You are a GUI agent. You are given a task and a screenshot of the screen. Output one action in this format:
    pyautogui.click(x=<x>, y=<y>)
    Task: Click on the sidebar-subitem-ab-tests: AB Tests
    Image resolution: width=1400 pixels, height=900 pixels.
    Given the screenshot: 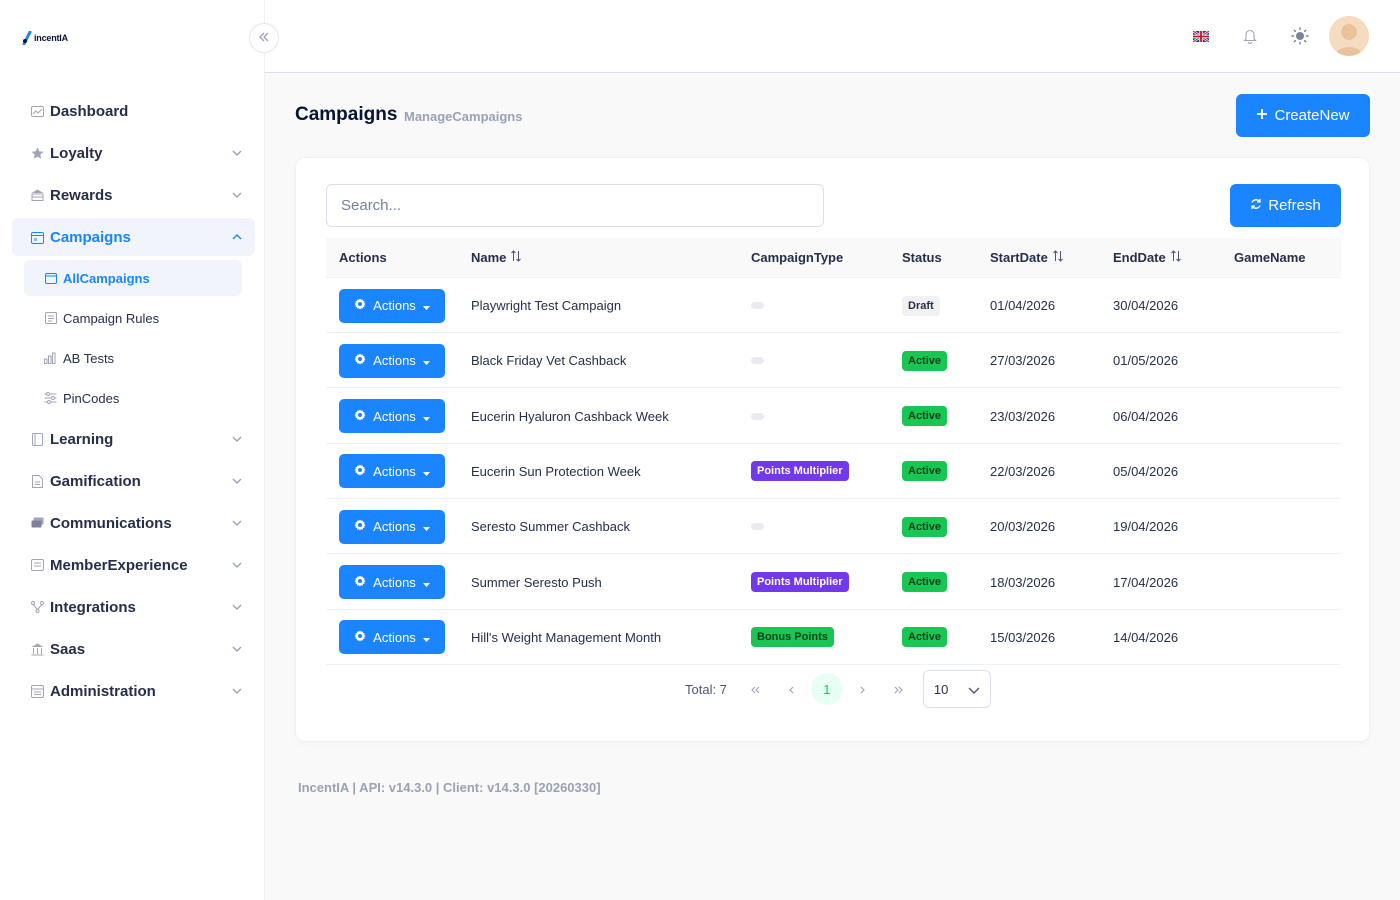 What is the action you would take?
    pyautogui.click(x=133, y=358)
    